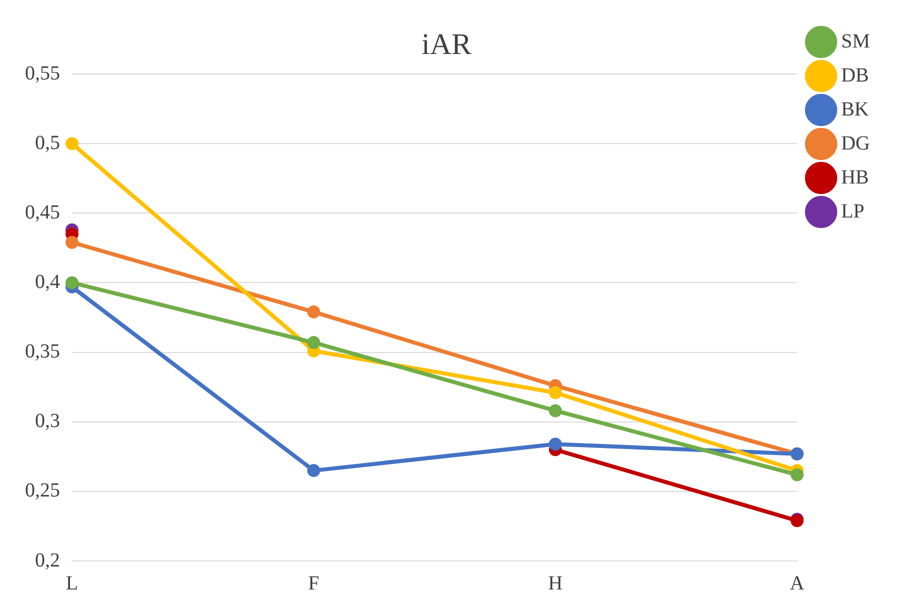 The image size is (903, 612). Describe the element at coordinates (555, 583) in the screenshot. I see `x-tick-label: H` at that location.